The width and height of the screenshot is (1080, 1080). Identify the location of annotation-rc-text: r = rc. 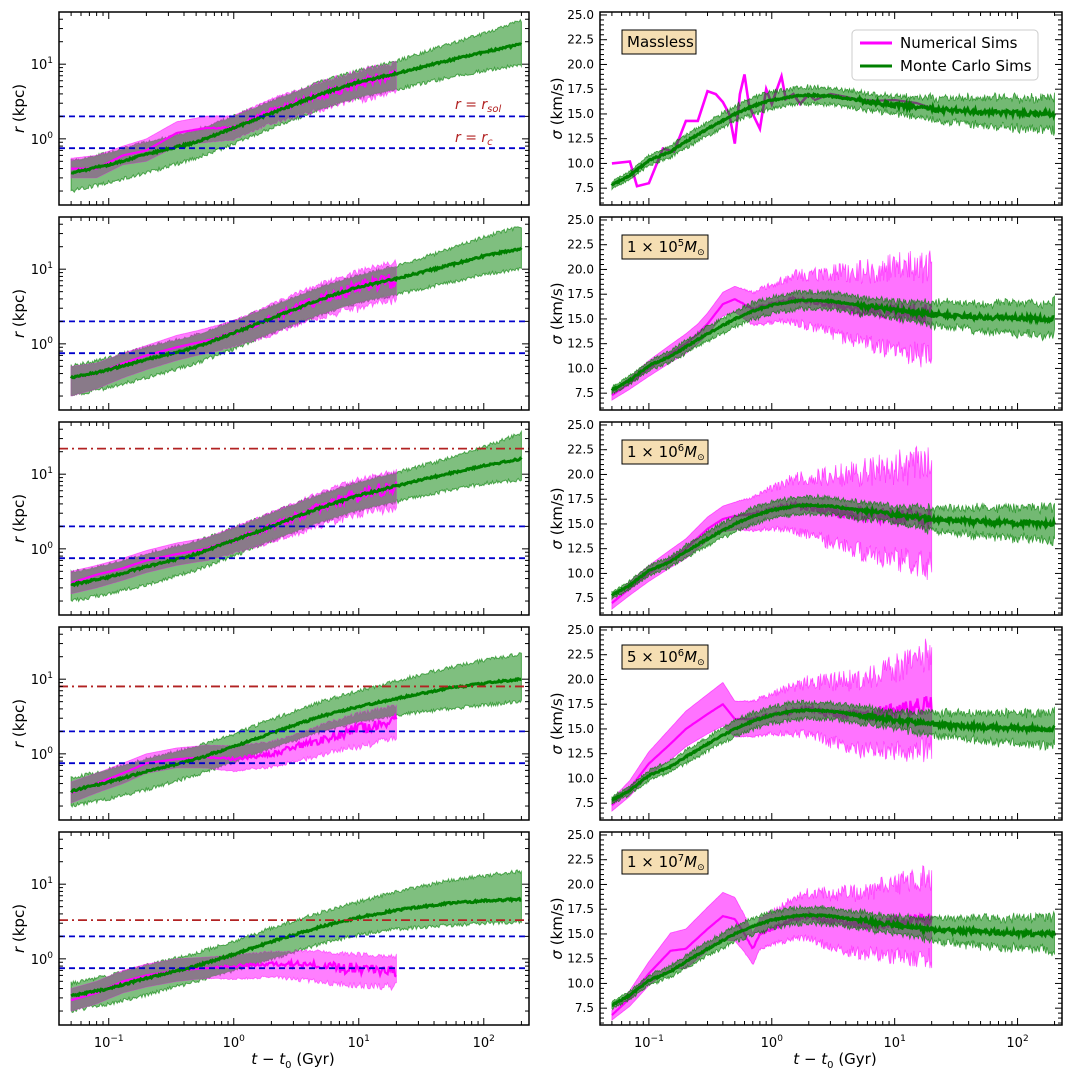
(474, 139).